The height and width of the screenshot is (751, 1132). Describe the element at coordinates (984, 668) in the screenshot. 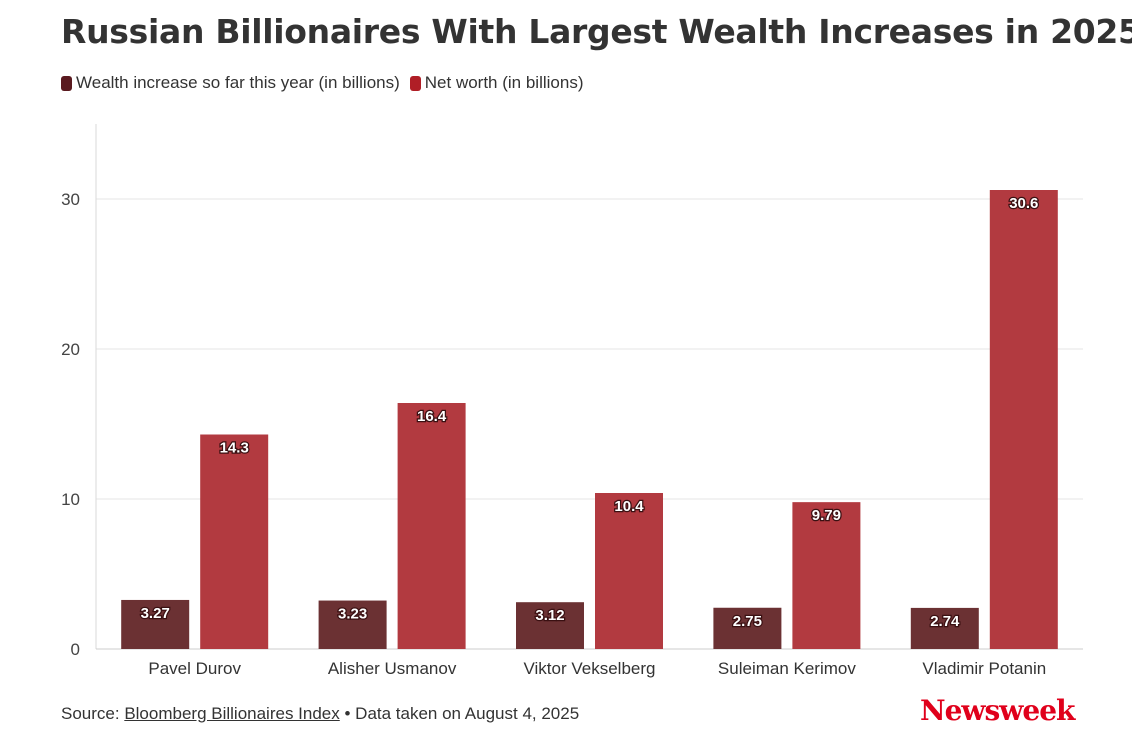

I see `x-tick-label: Vladimir Potanin` at that location.